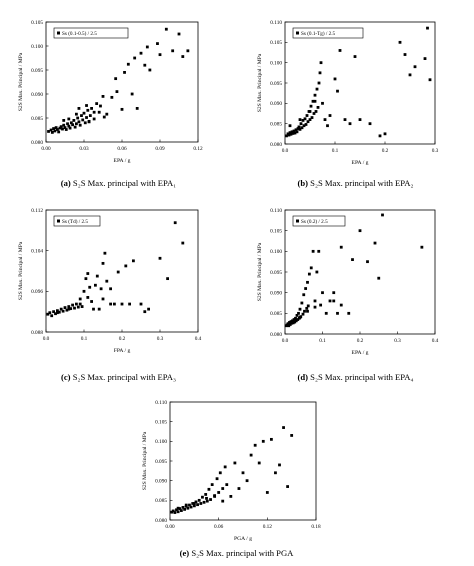 The image size is (474, 566). What do you see at coordinates (84, 149) in the screenshot?
I see `x-tick-label: 0.03` at bounding box center [84, 149].